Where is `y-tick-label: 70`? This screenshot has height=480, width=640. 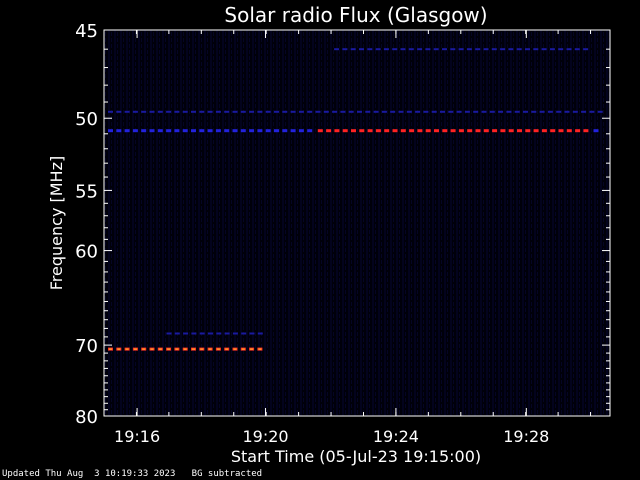
y-tick-label: 70 is located at coordinates (86, 346).